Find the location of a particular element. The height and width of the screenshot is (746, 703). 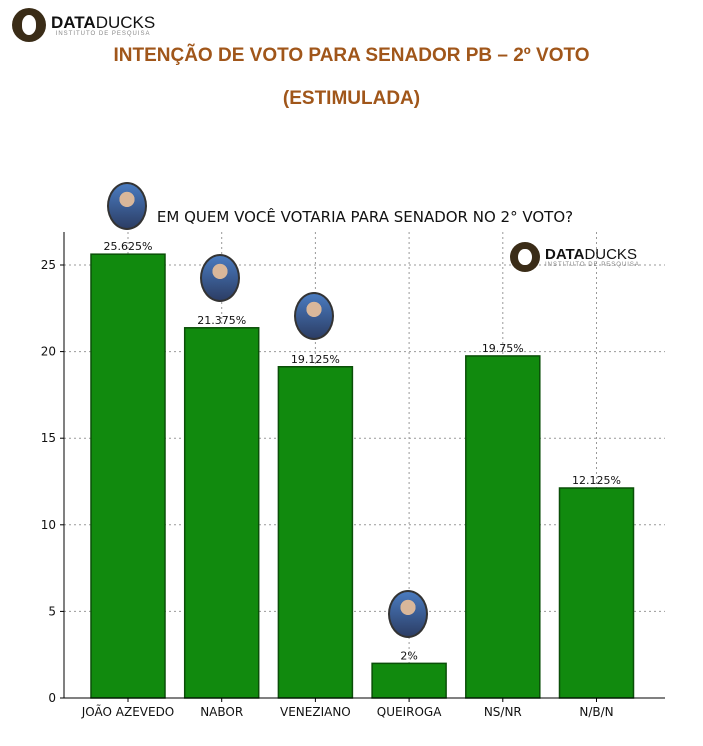

candidate-photo-queiroga is located at coordinates (408, 614).